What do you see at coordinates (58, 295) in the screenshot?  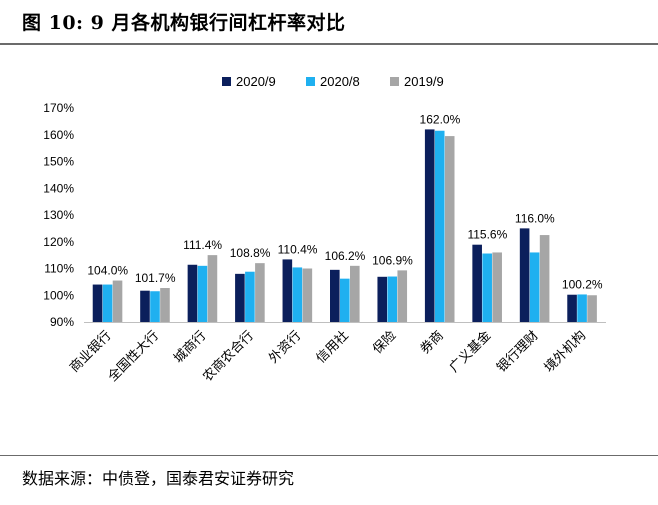 I see `y-tick-label: 100%` at bounding box center [58, 295].